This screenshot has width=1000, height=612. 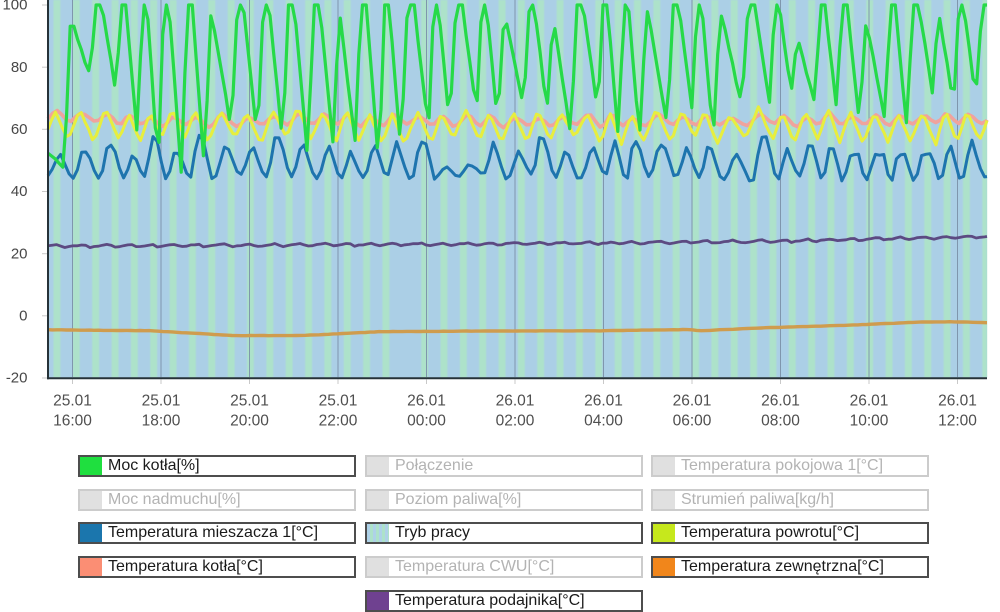 I want to click on svg-text: 100, so click(x=14, y=7).